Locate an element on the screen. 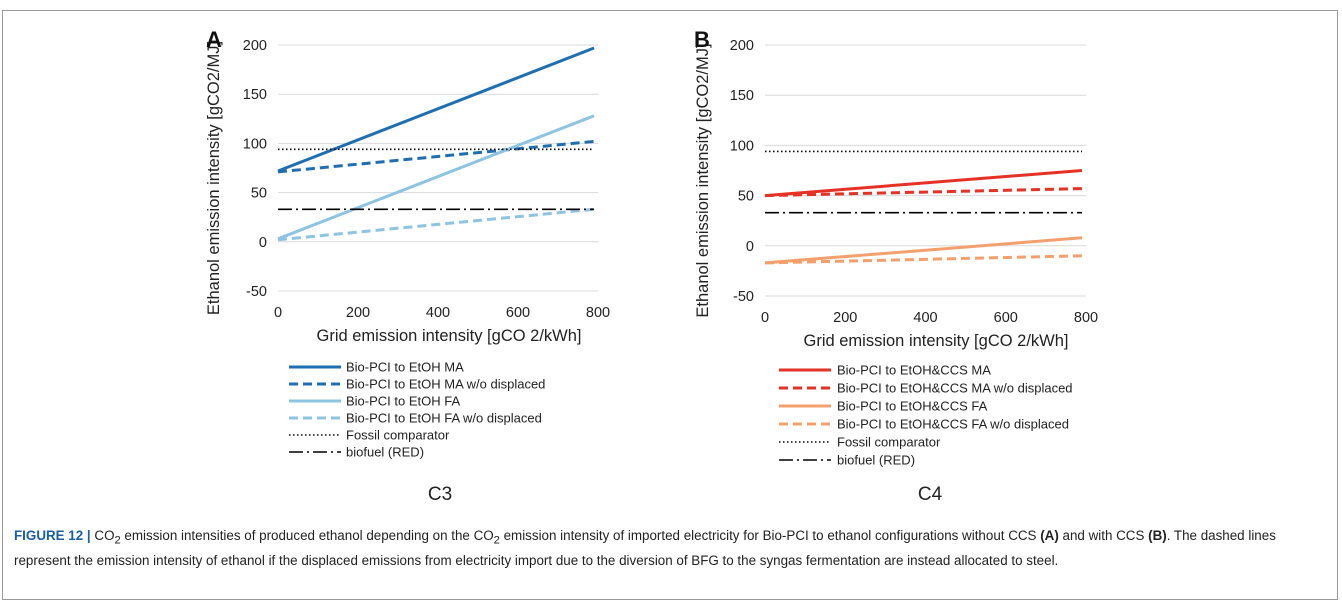 Image resolution: width=1342 pixels, height=606 pixels. caption-ref-b: (B) is located at coordinates (1157, 535).